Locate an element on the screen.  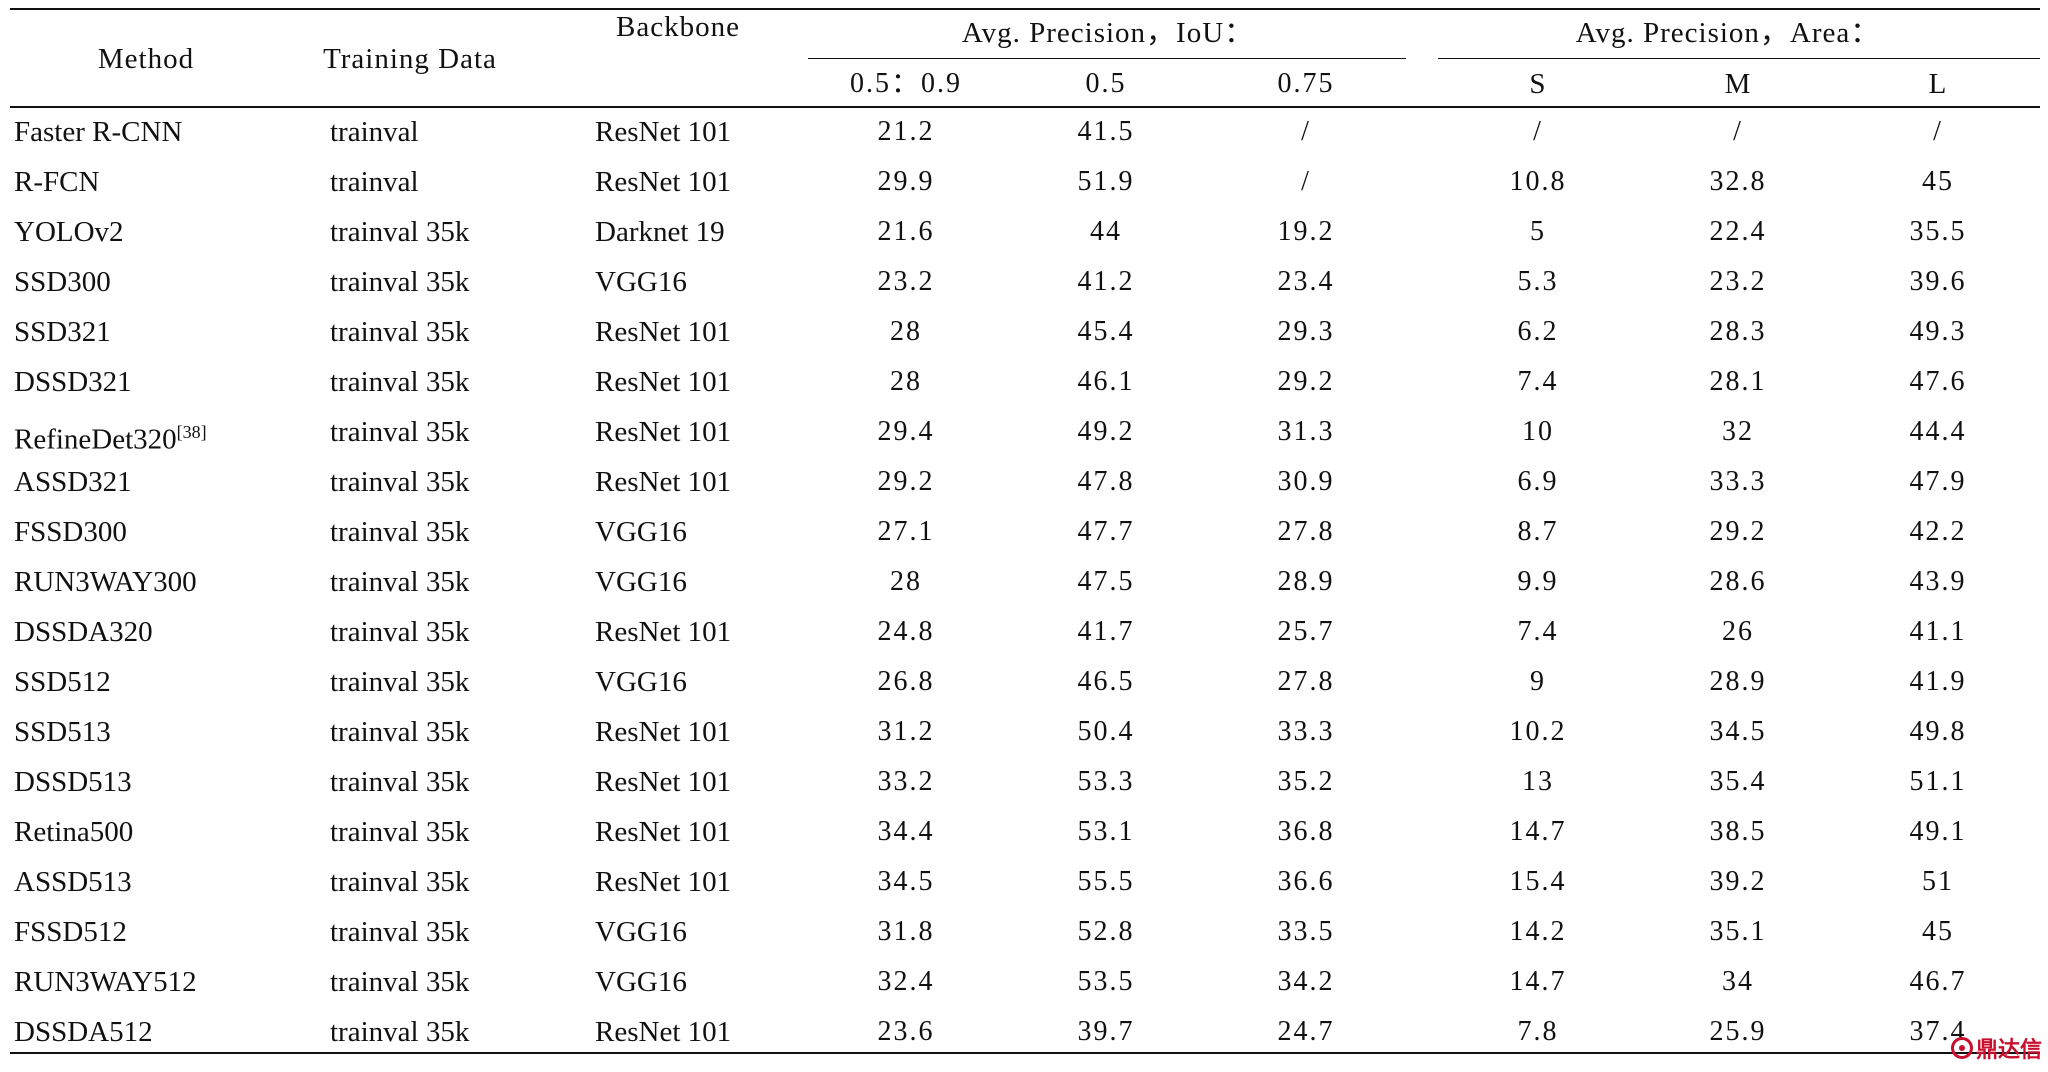
value-cell: 28.1 is located at coordinates (1738, 381).